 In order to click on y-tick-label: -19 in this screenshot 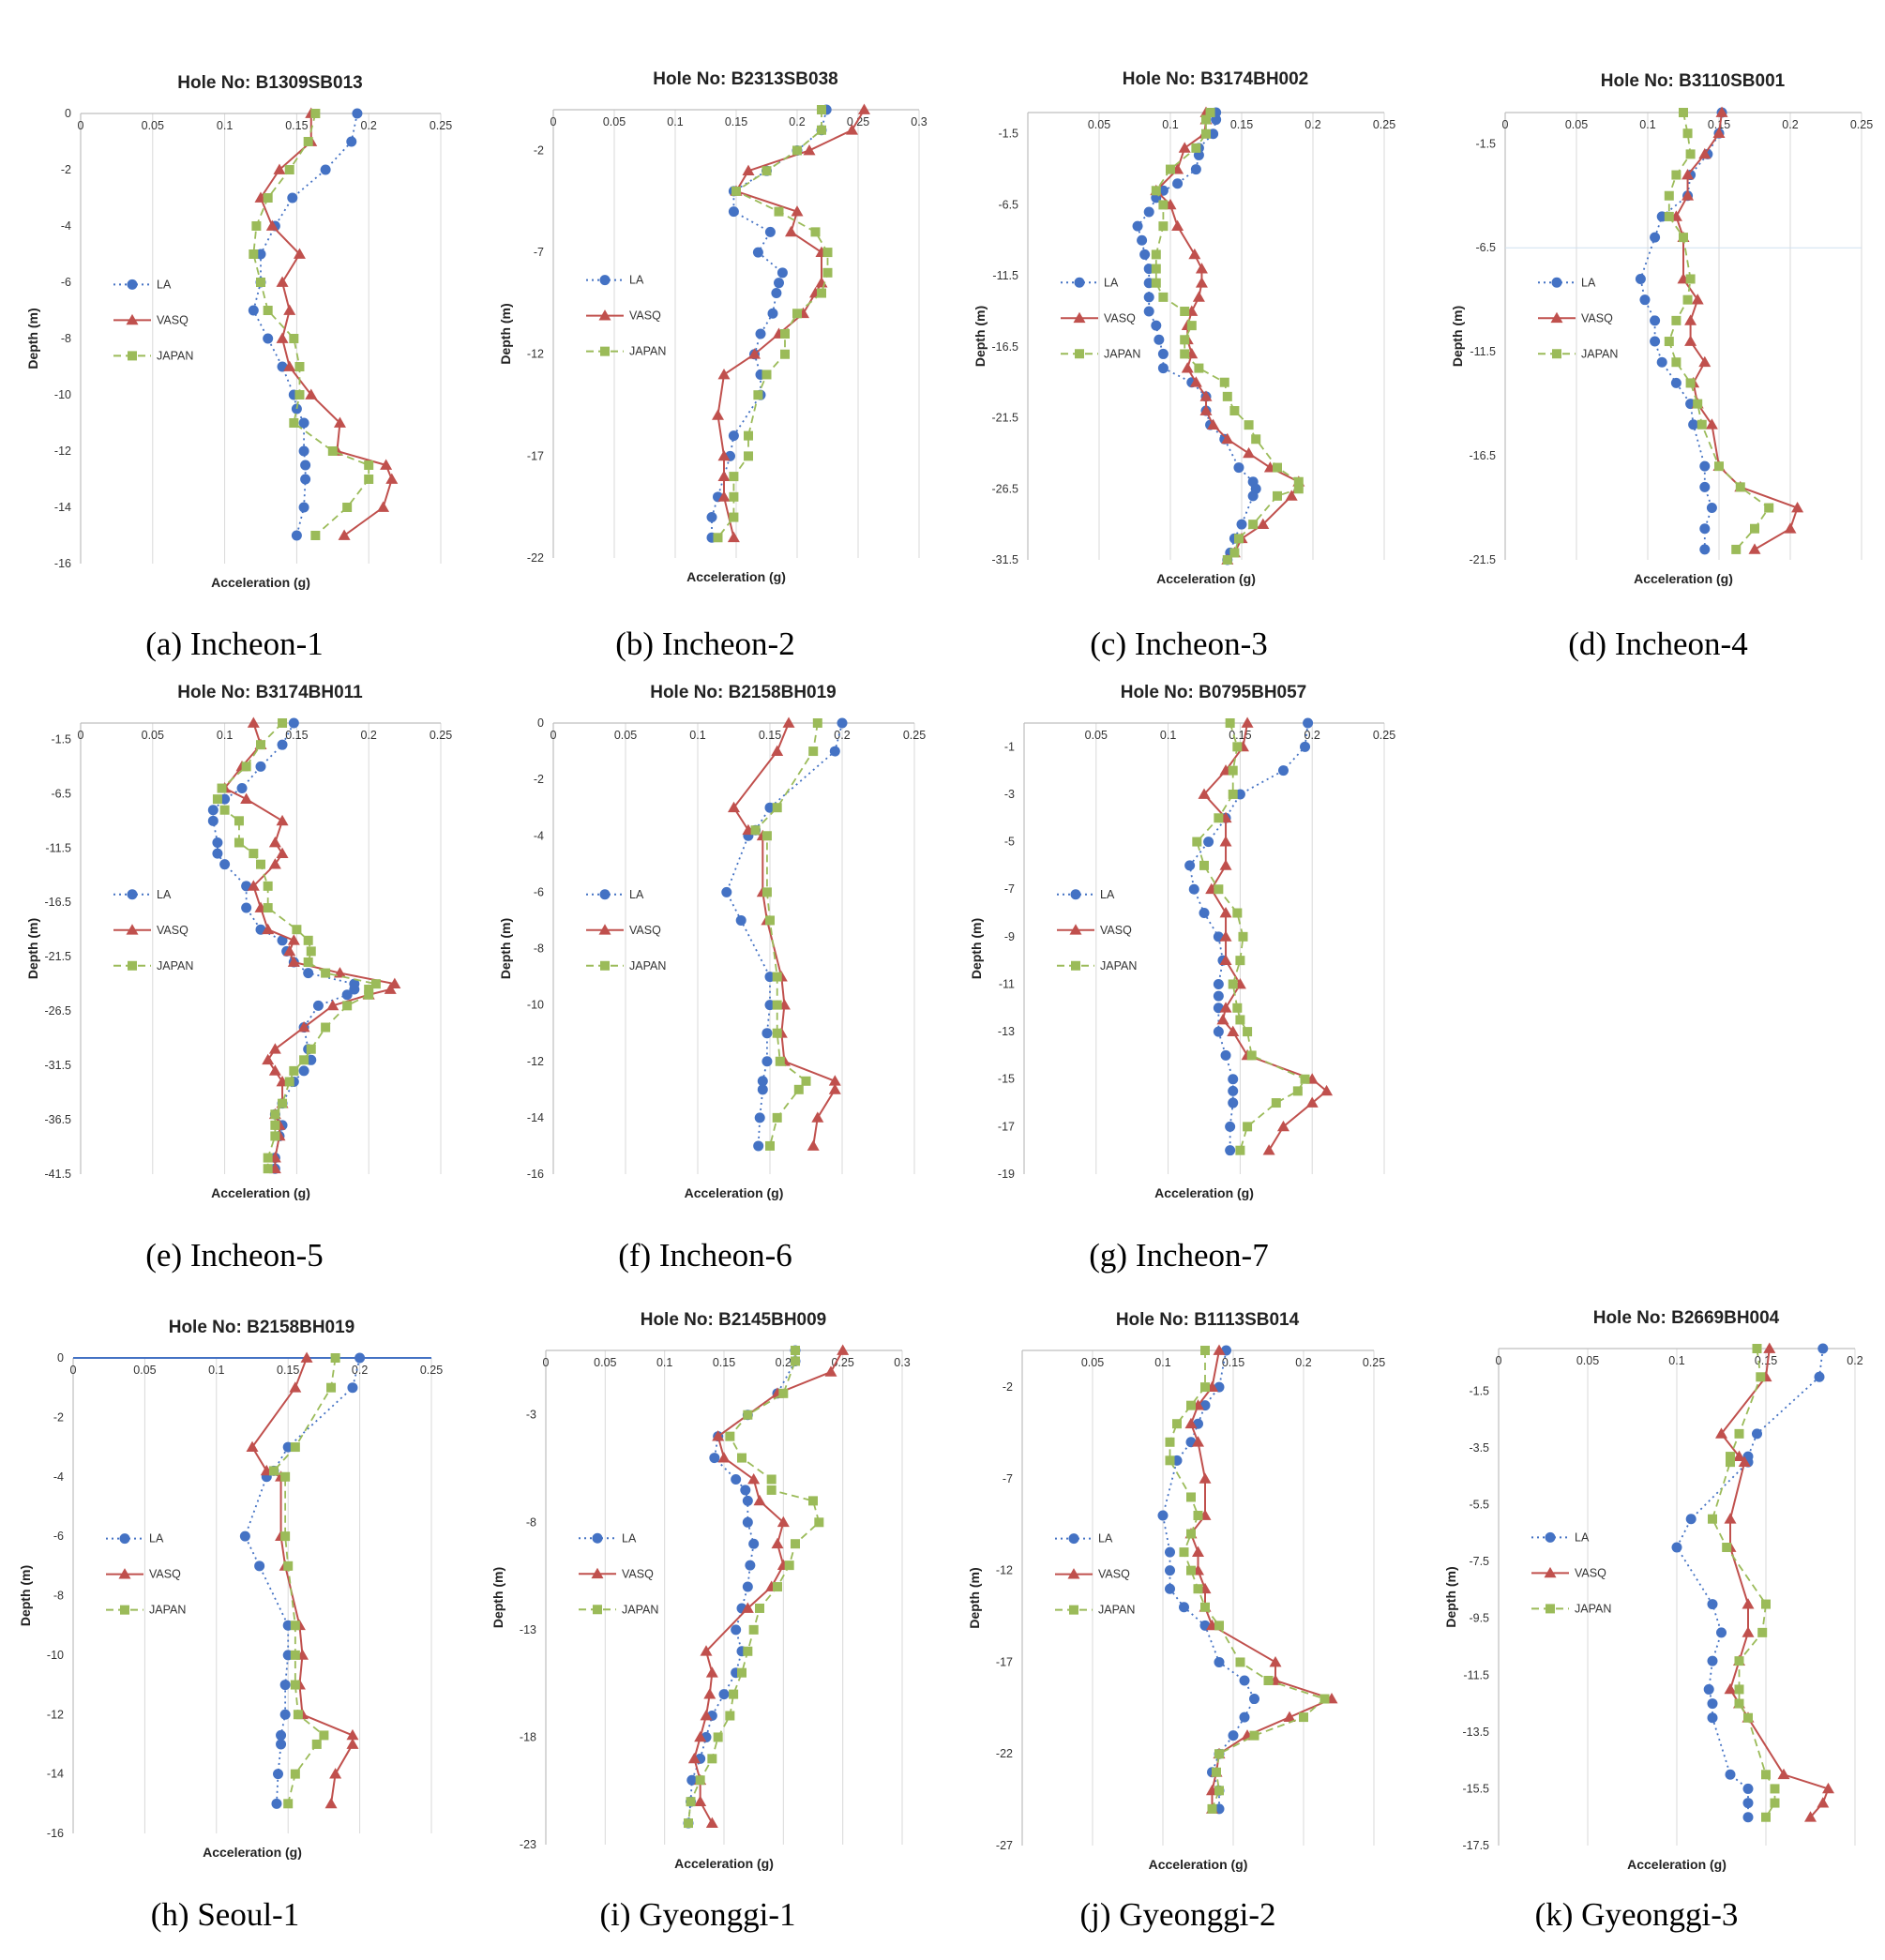, I will do `click(1007, 1174)`.